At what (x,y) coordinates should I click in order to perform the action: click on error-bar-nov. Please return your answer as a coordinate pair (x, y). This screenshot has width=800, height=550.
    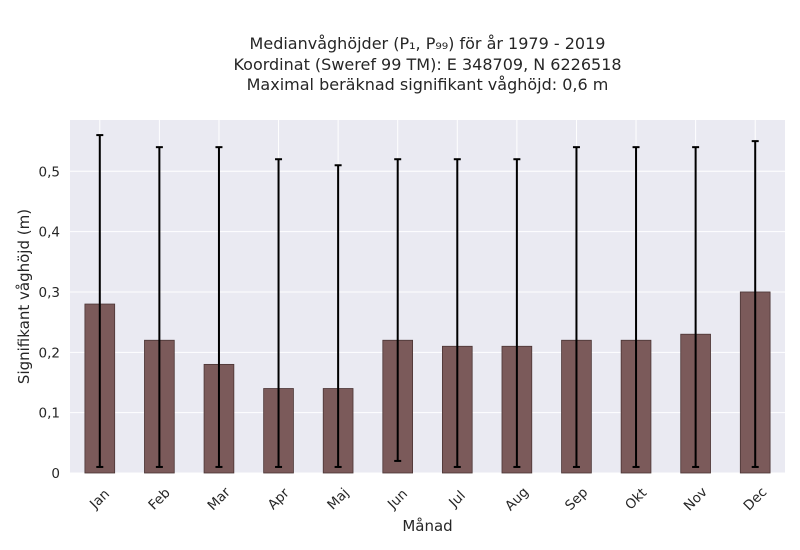
    Looking at the image, I should click on (696, 307).